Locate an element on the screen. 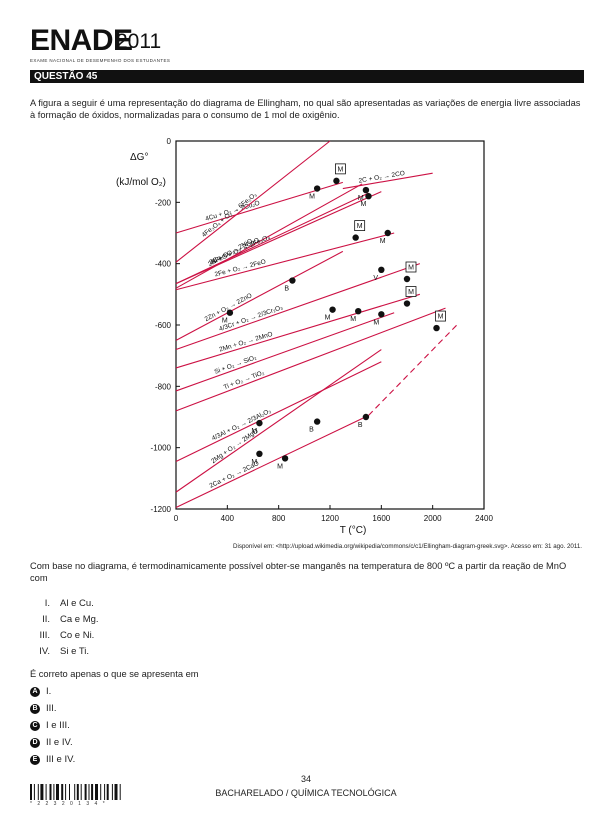 The image size is (612, 822). transition-marker: V is located at coordinates (375, 278).